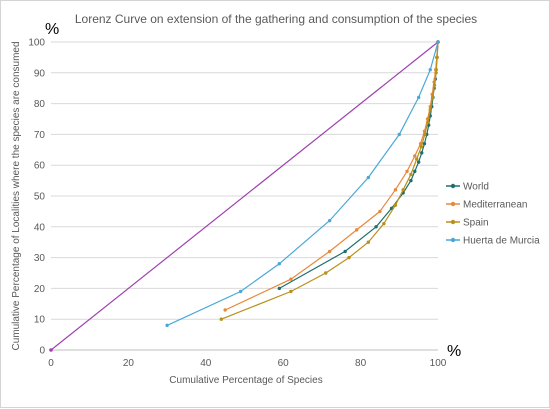 This screenshot has width=550, height=409. I want to click on legend-marker-world, so click(453, 186).